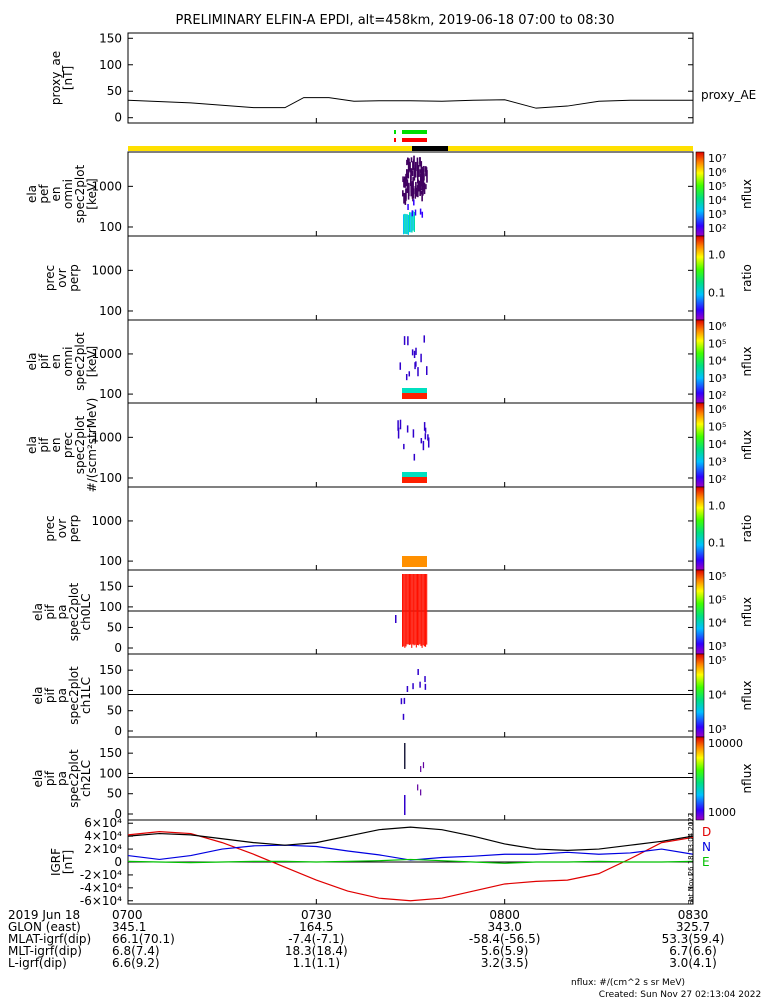  What do you see at coordinates (693, 939) in the screenshot?
I see `orbit-row-value: 53.3(59.4)` at bounding box center [693, 939].